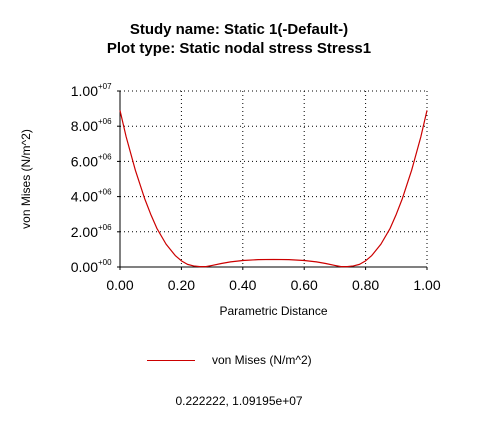 This screenshot has height=424, width=478. What do you see at coordinates (105, 86) in the screenshot?
I see `y-tick-exponent-5: +07` at bounding box center [105, 86].